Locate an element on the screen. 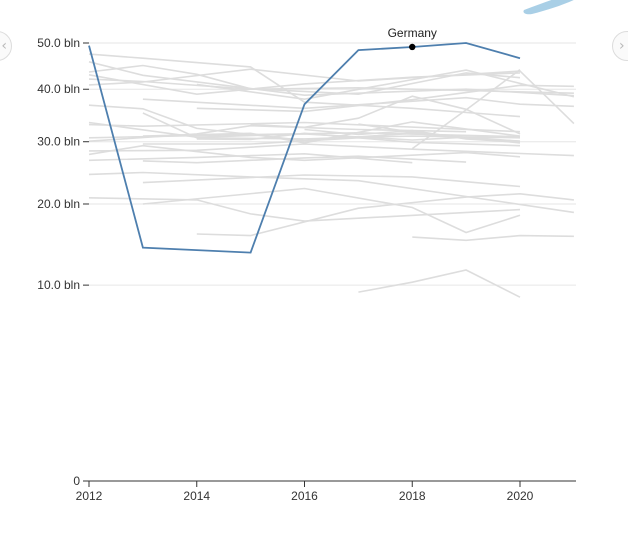  x-tick-label: 2018 is located at coordinates (412, 496).